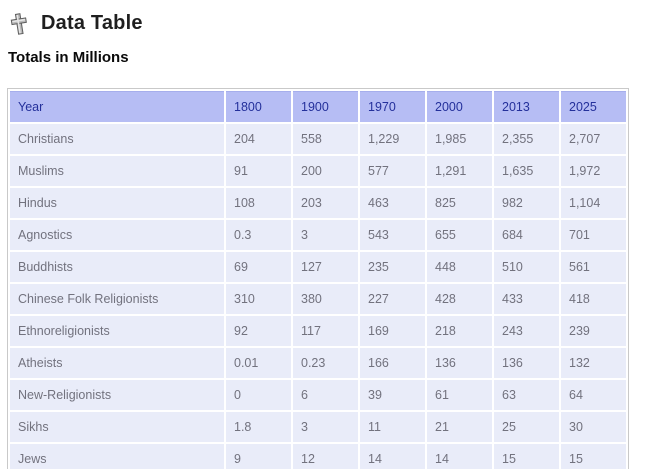 The image size is (650, 469). I want to click on cell: 239, so click(593, 331).